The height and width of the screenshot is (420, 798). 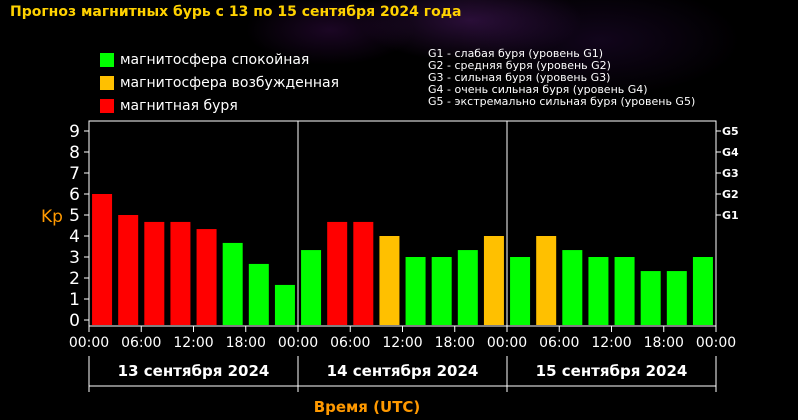 I want to click on y-tick-label: 4, so click(x=74, y=237).